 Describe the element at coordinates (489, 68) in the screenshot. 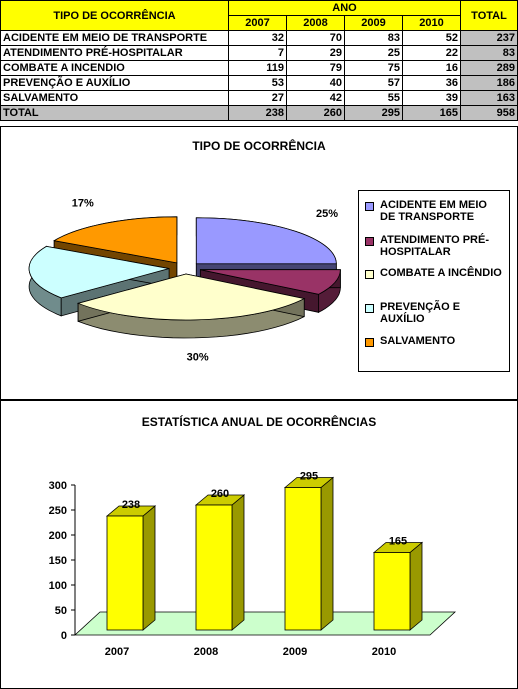

I see `row-total: 289` at that location.